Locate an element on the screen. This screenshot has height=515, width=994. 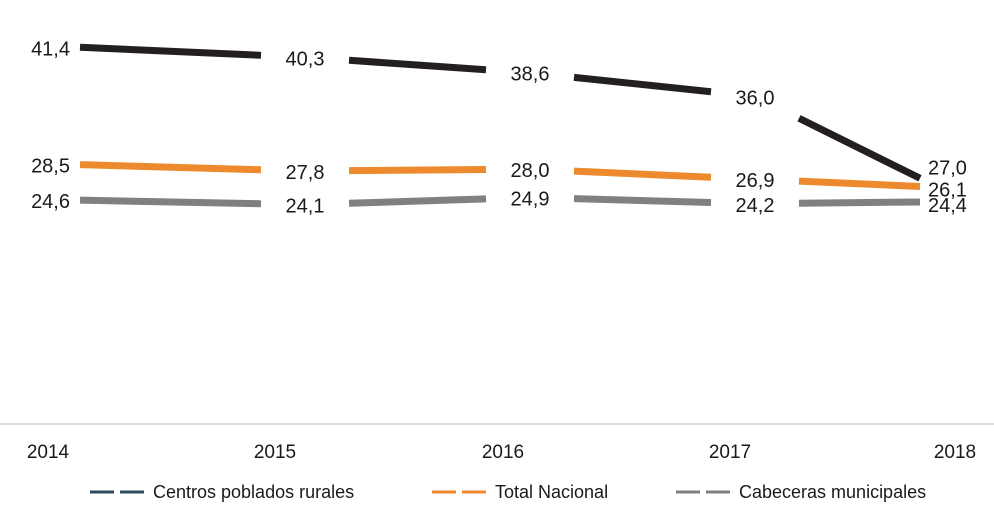
data-label: 27,8 is located at coordinates (305, 173).